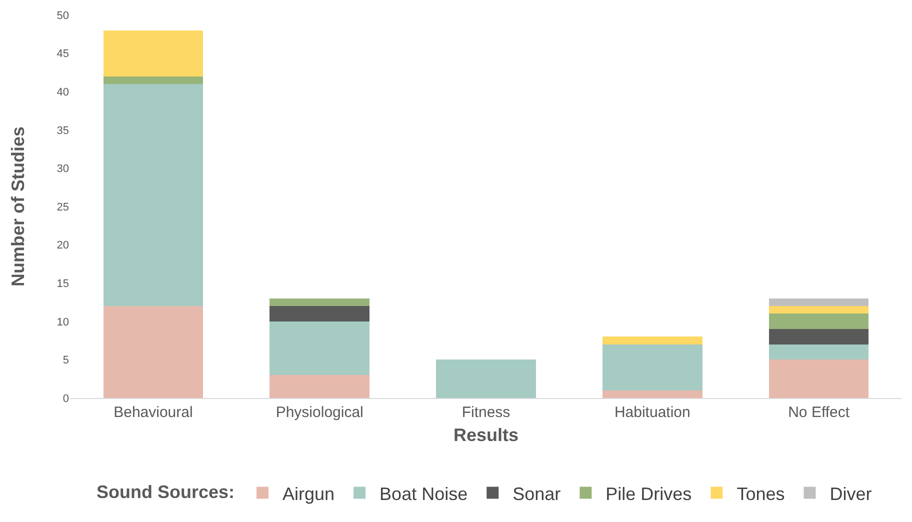  What do you see at coordinates (65, 360) in the screenshot?
I see `y-tick-label: 5` at bounding box center [65, 360].